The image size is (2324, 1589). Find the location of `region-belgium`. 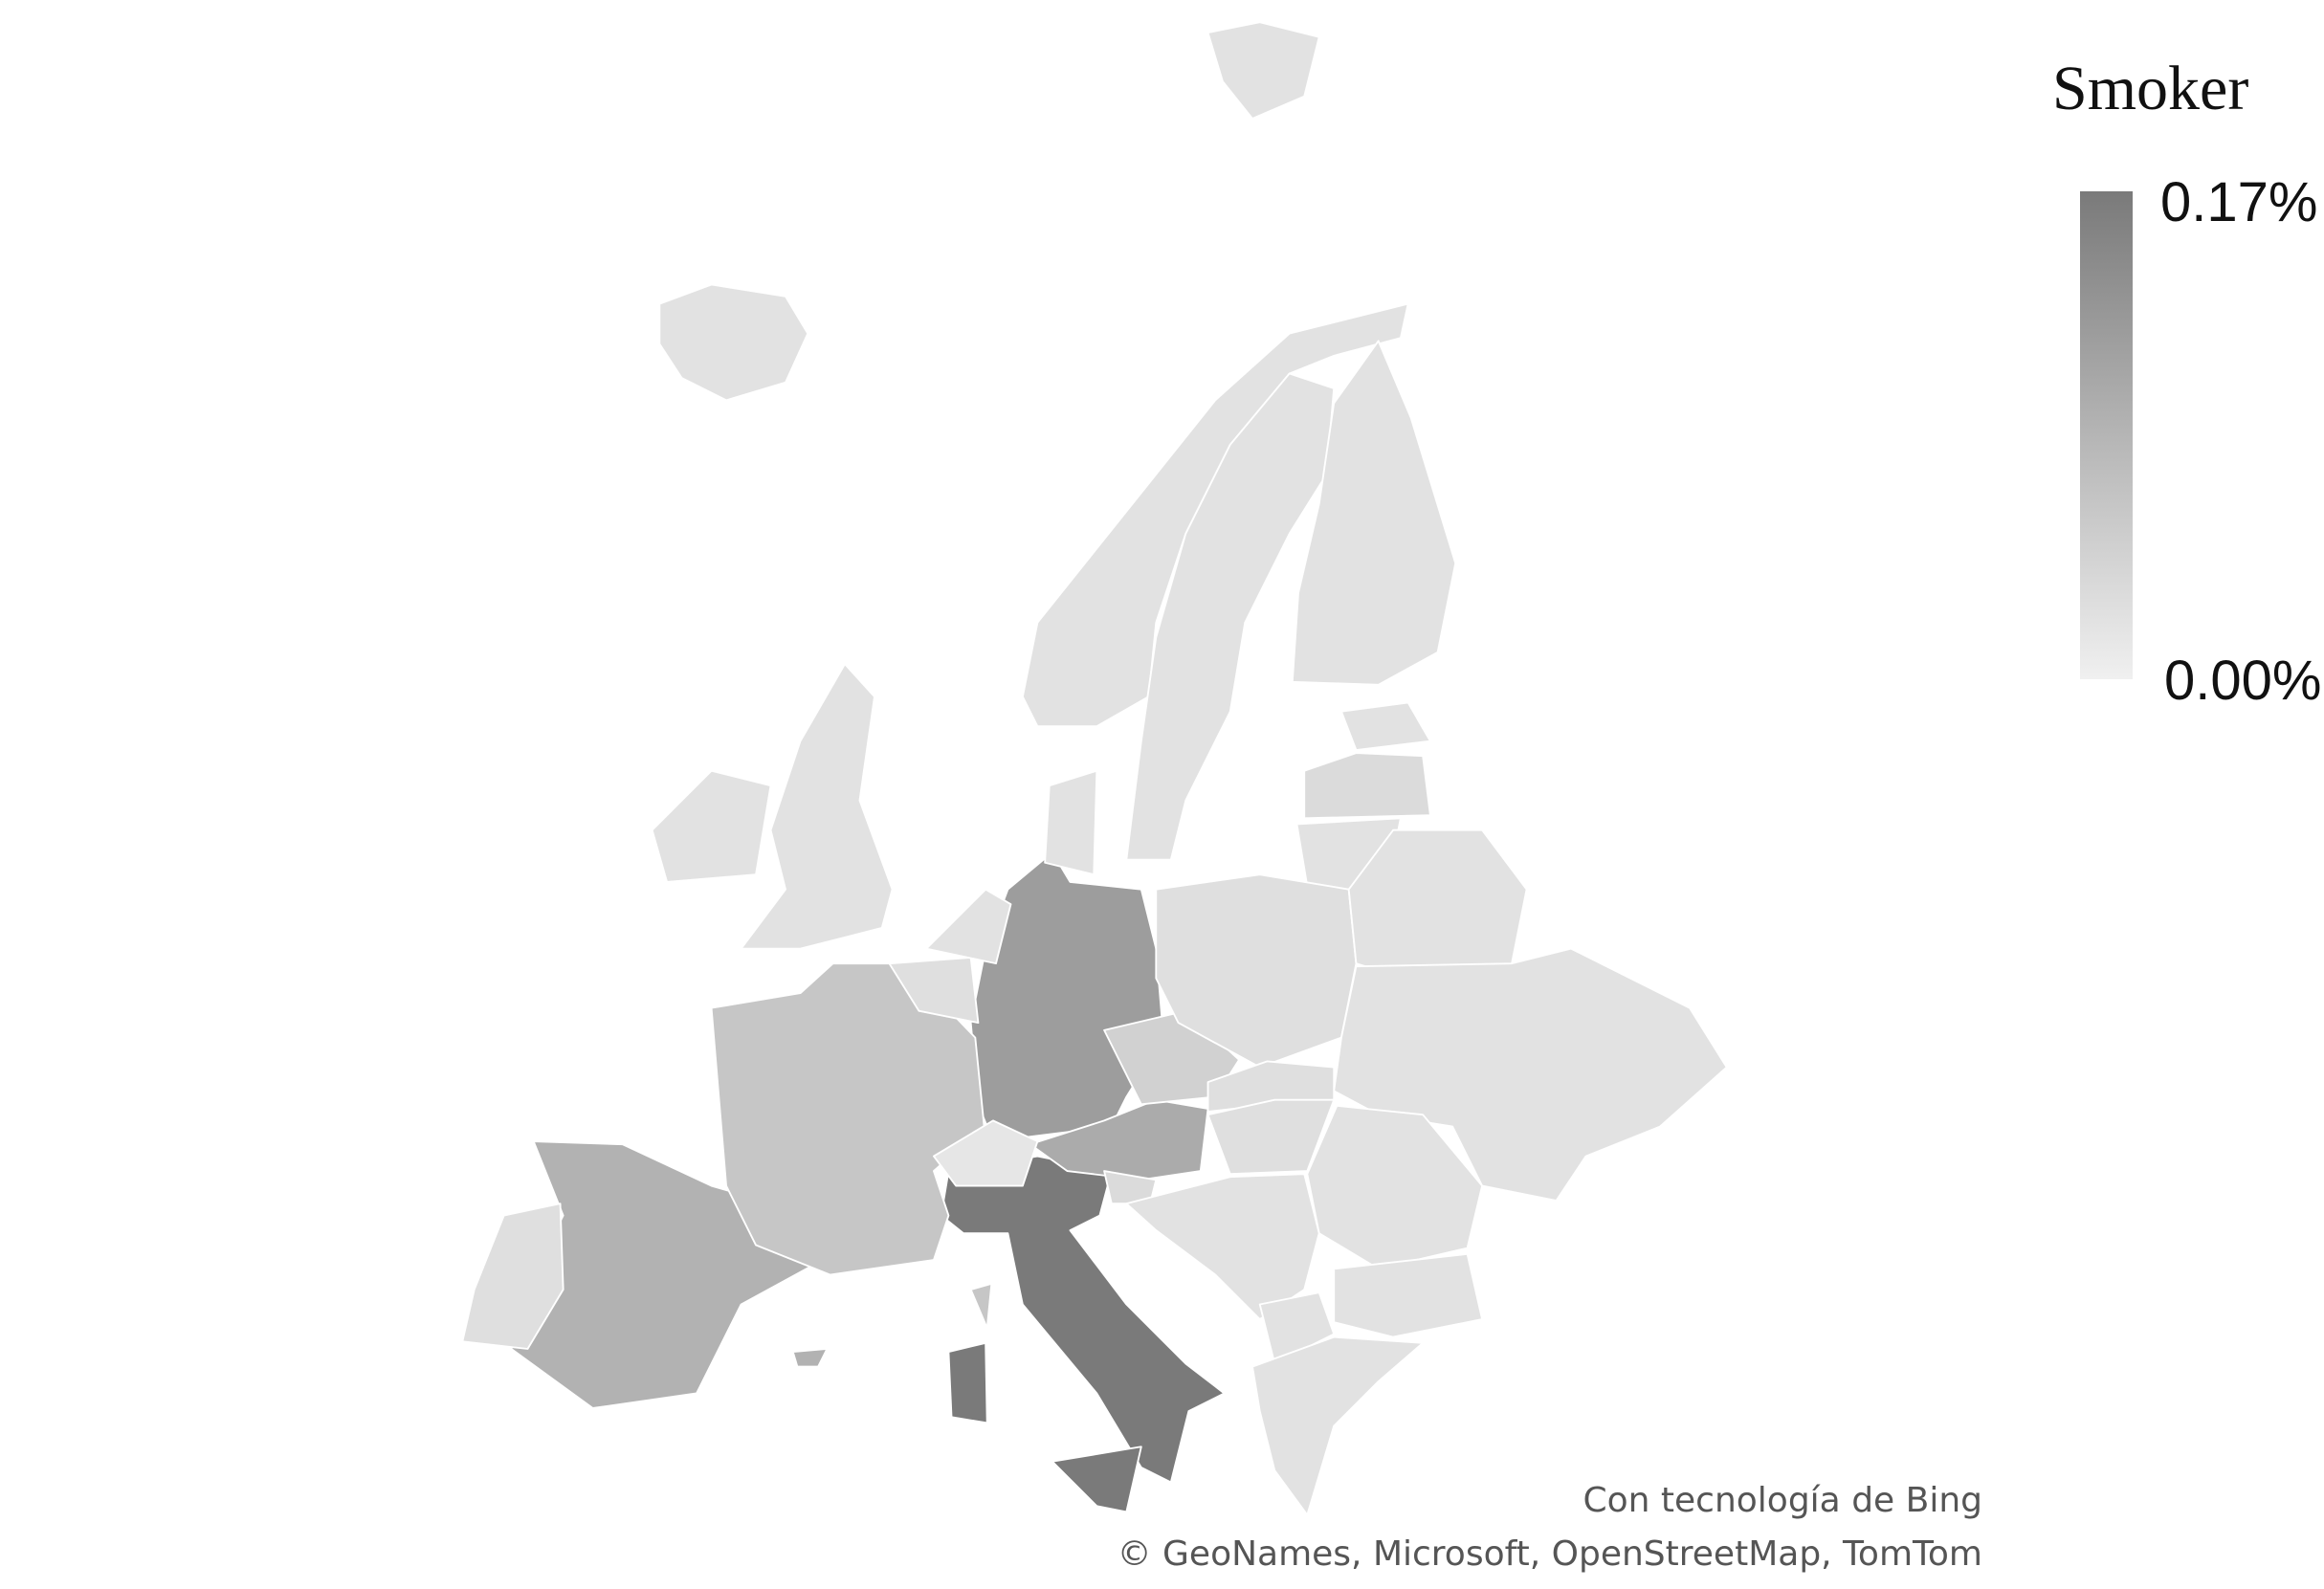

region-belgium is located at coordinates (934, 991).